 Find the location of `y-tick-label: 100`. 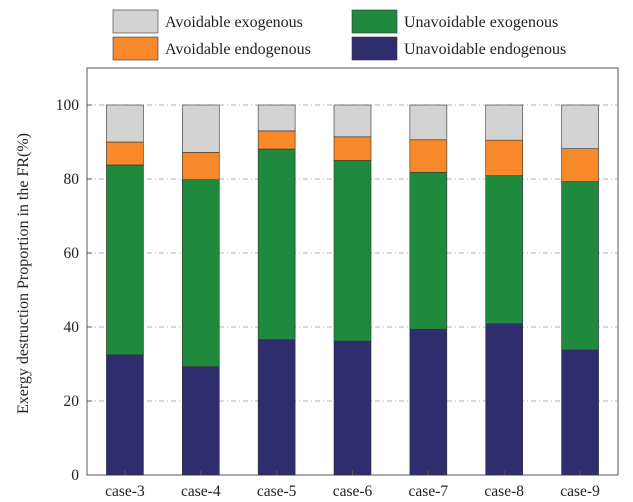

y-tick-label: 100 is located at coordinates (68, 105).